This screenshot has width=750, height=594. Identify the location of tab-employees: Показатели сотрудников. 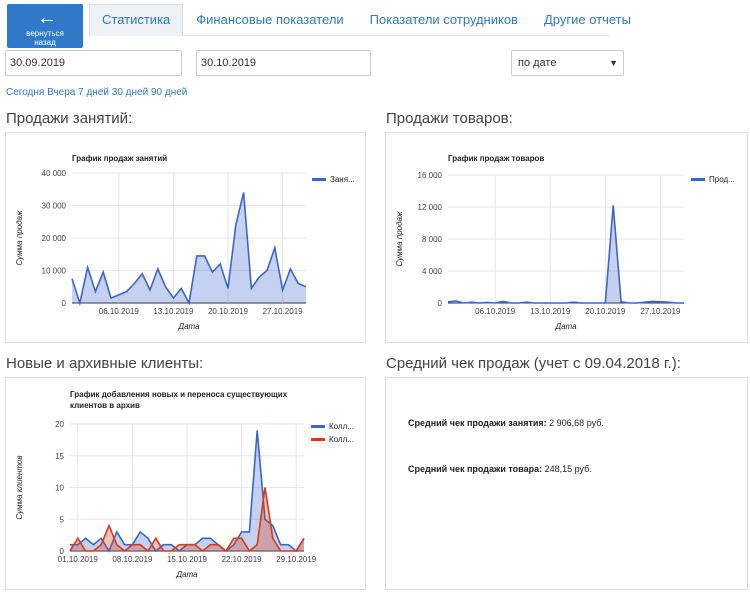
(443, 19).